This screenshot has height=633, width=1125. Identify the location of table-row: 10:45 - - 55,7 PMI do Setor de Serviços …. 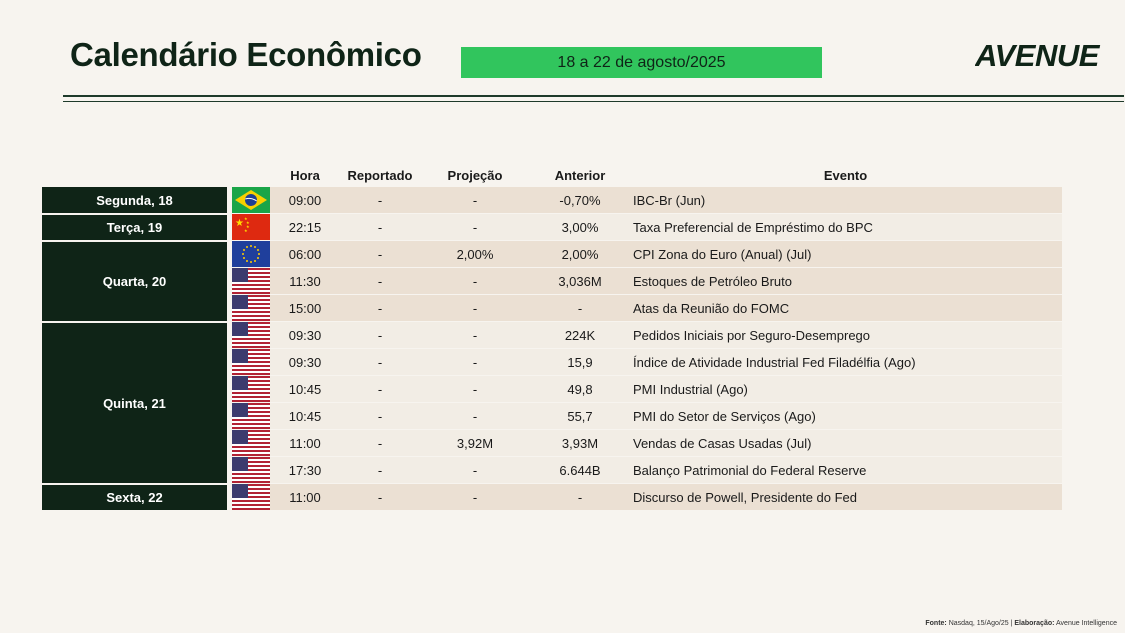
(666, 416).